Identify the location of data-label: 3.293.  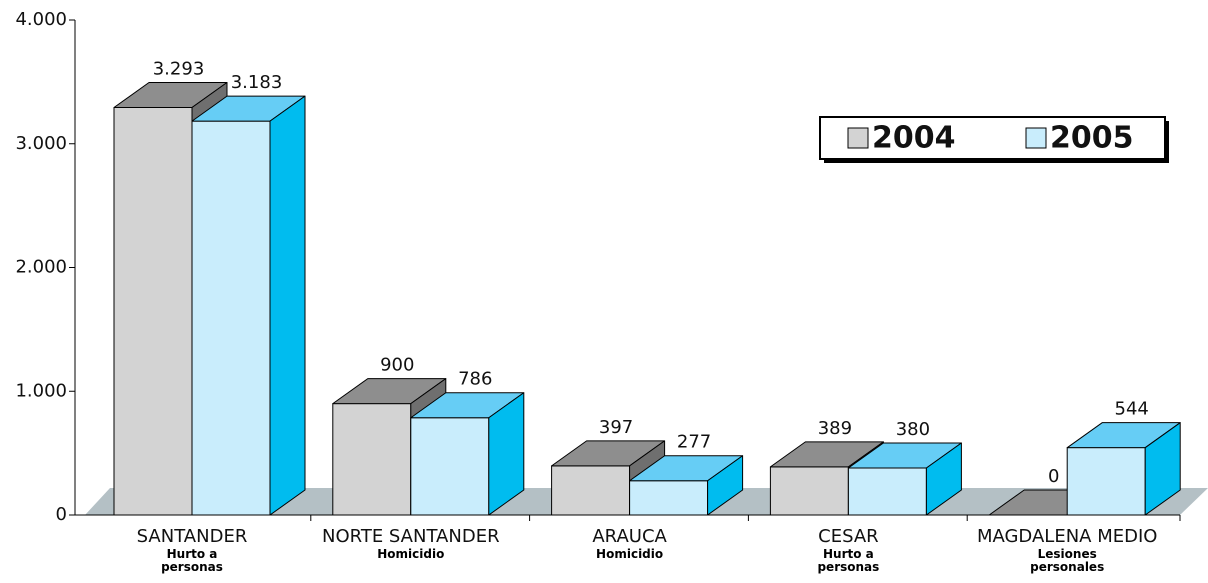
(179, 68).